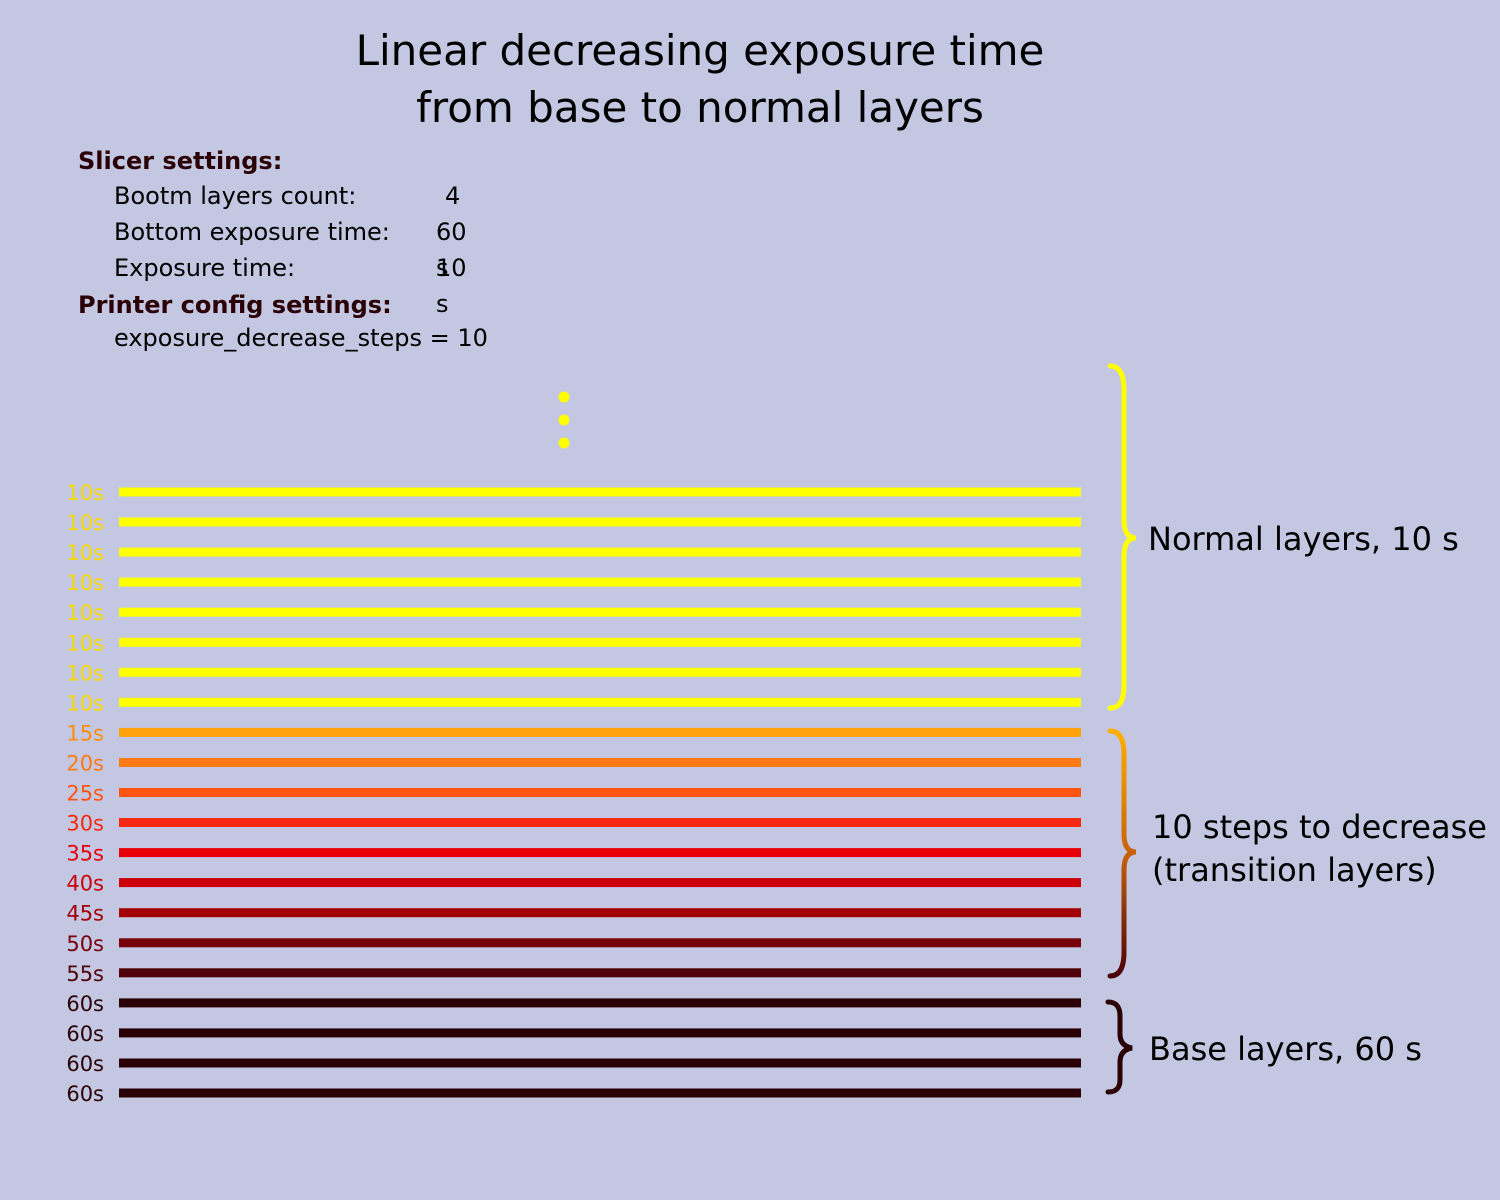 The height and width of the screenshot is (1200, 1500). I want to click on setting-value: 4, so click(453, 196).